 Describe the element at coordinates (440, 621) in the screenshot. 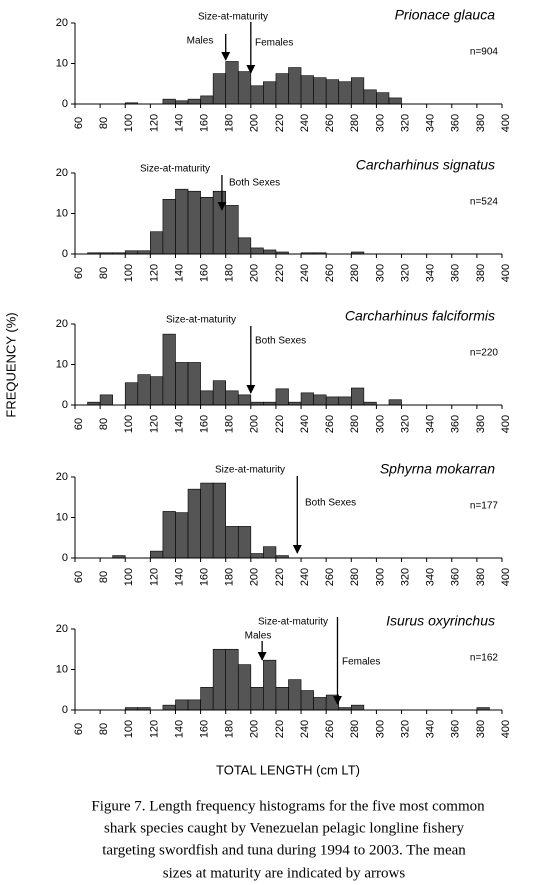

I see `panel-title: Isurus oxyrinchus` at that location.